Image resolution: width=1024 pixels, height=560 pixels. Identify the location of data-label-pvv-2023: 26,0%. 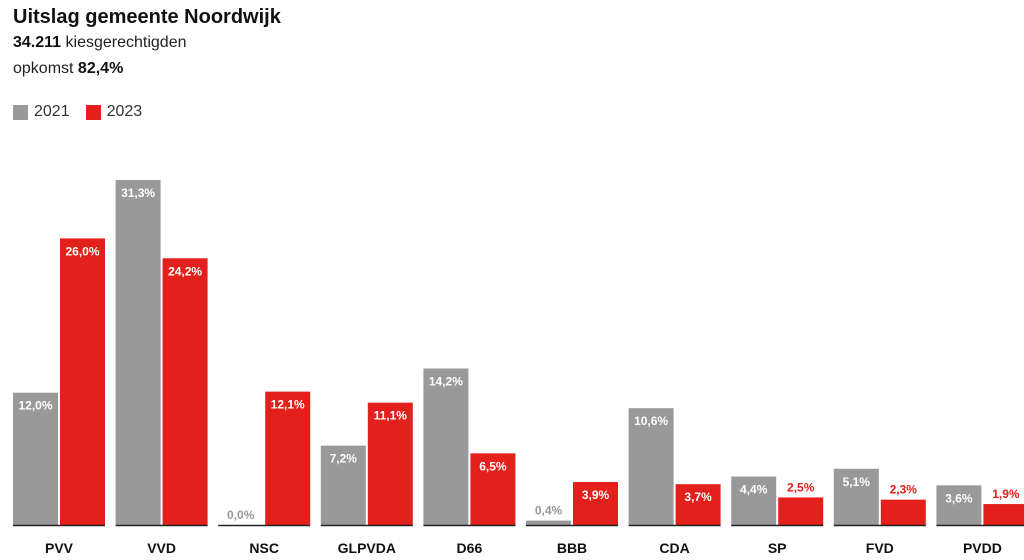
(82, 251).